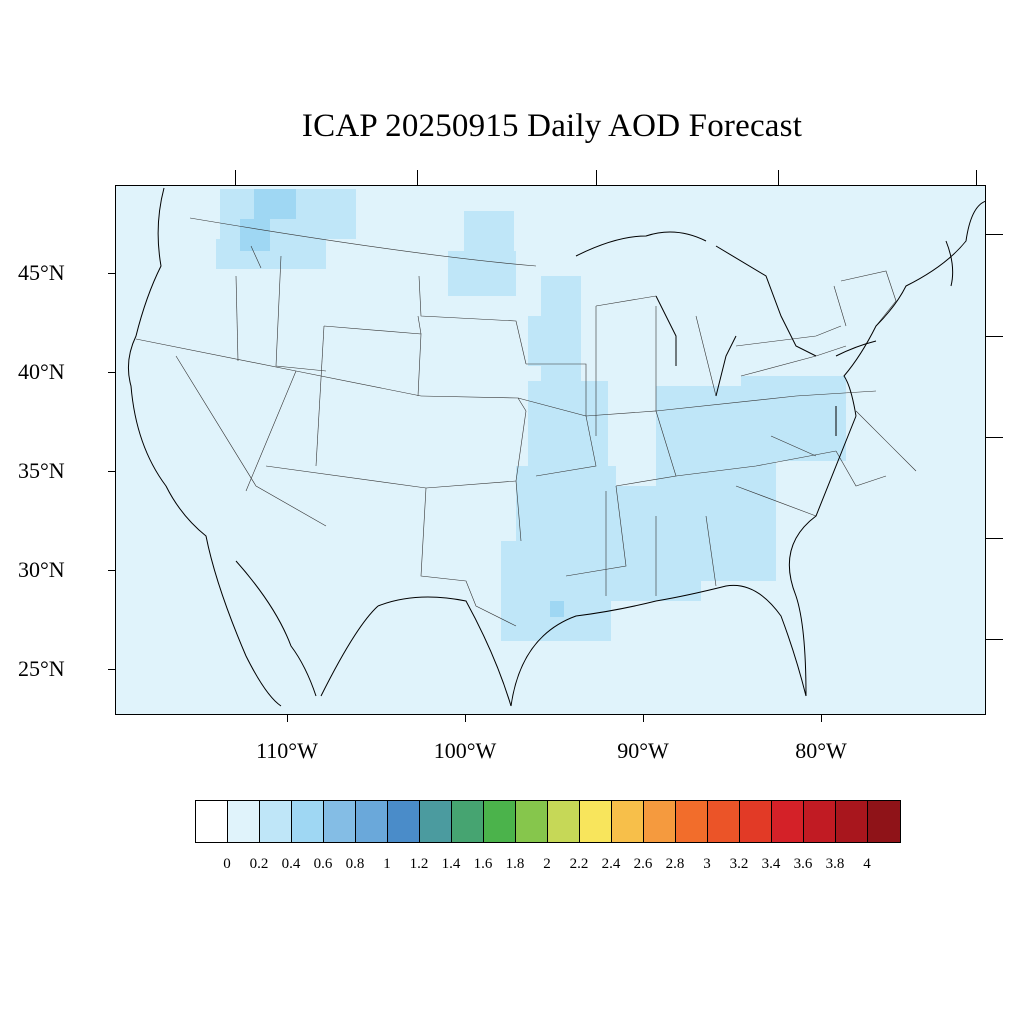 The width and height of the screenshot is (1024, 1024). I want to click on colorbar-label-5: 1, so click(387, 864).